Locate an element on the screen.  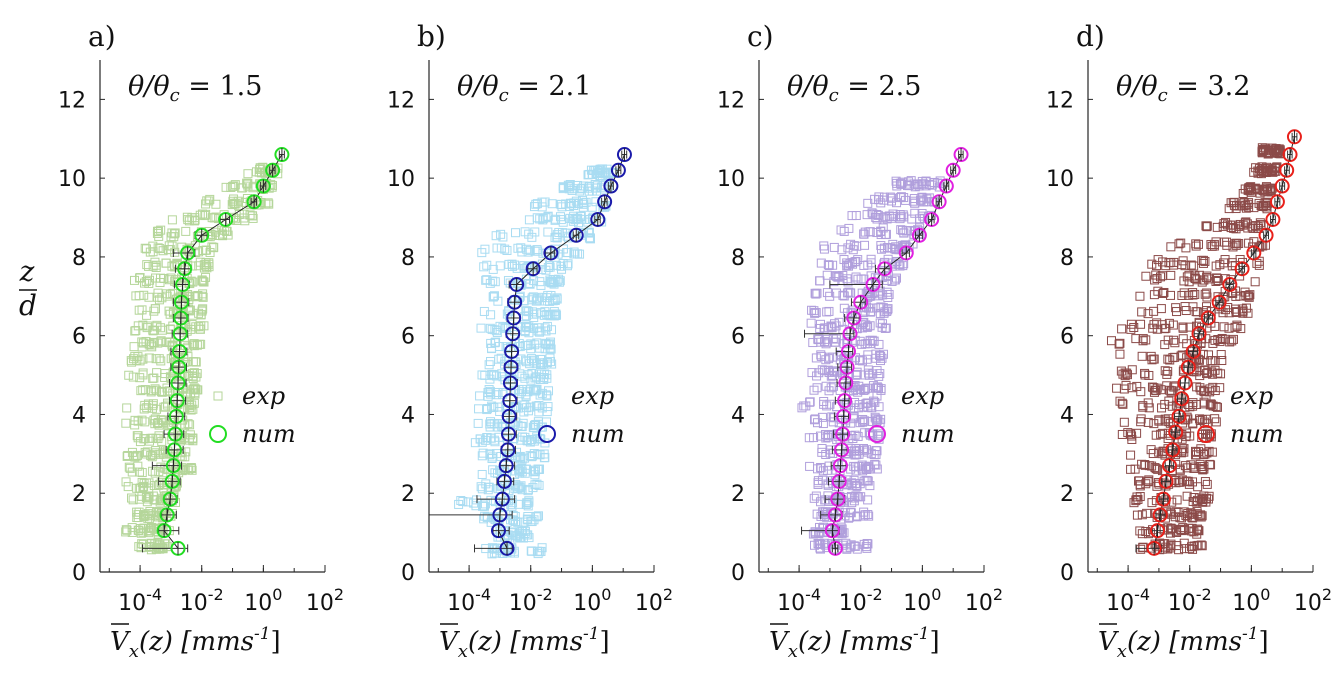
y-label-z: z is located at coordinates (27, 271).